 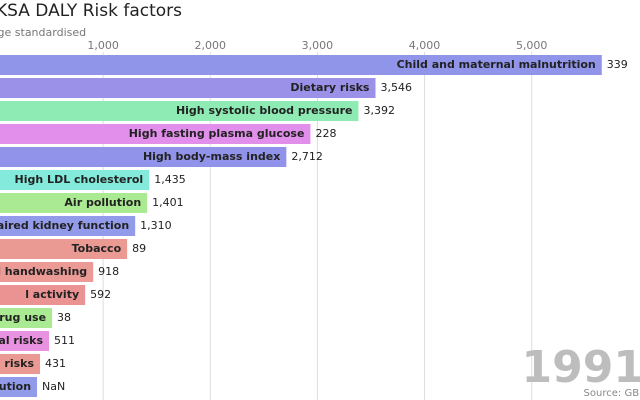 I want to click on end-label: 1,435, so click(x=170, y=179).